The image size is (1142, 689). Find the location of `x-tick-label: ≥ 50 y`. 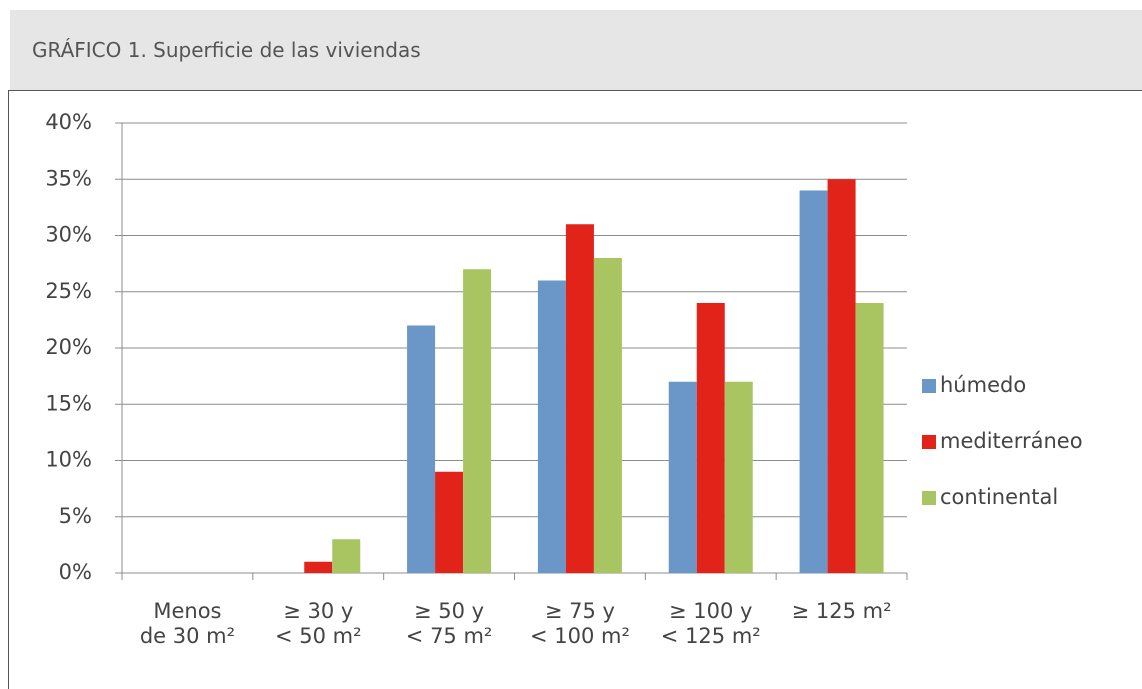

x-tick-label: ≥ 50 y is located at coordinates (449, 611).